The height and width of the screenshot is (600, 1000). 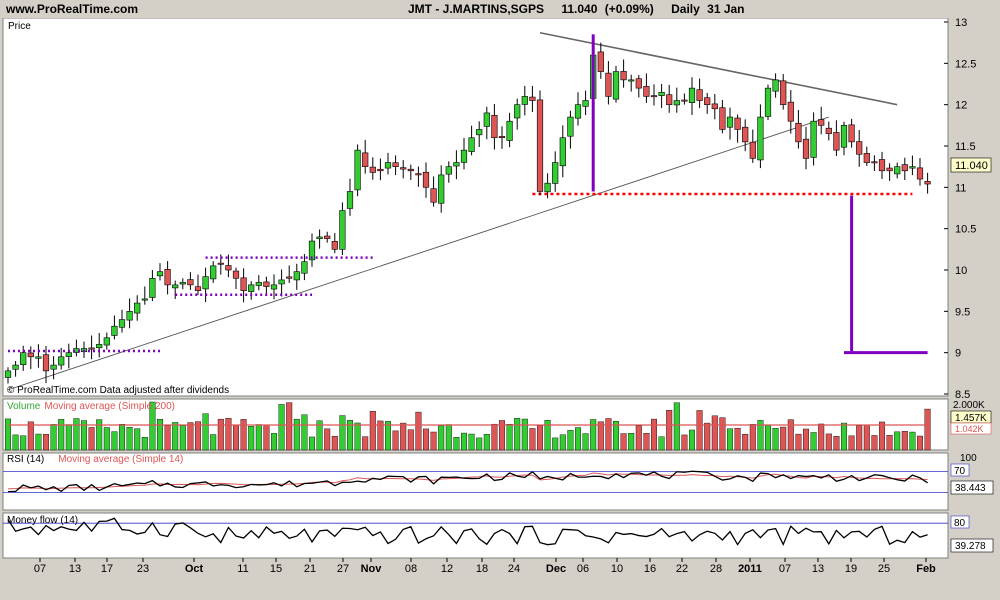 What do you see at coordinates (72, 9) in the screenshot?
I see `site-name: www.ProRealTime.com` at bounding box center [72, 9].